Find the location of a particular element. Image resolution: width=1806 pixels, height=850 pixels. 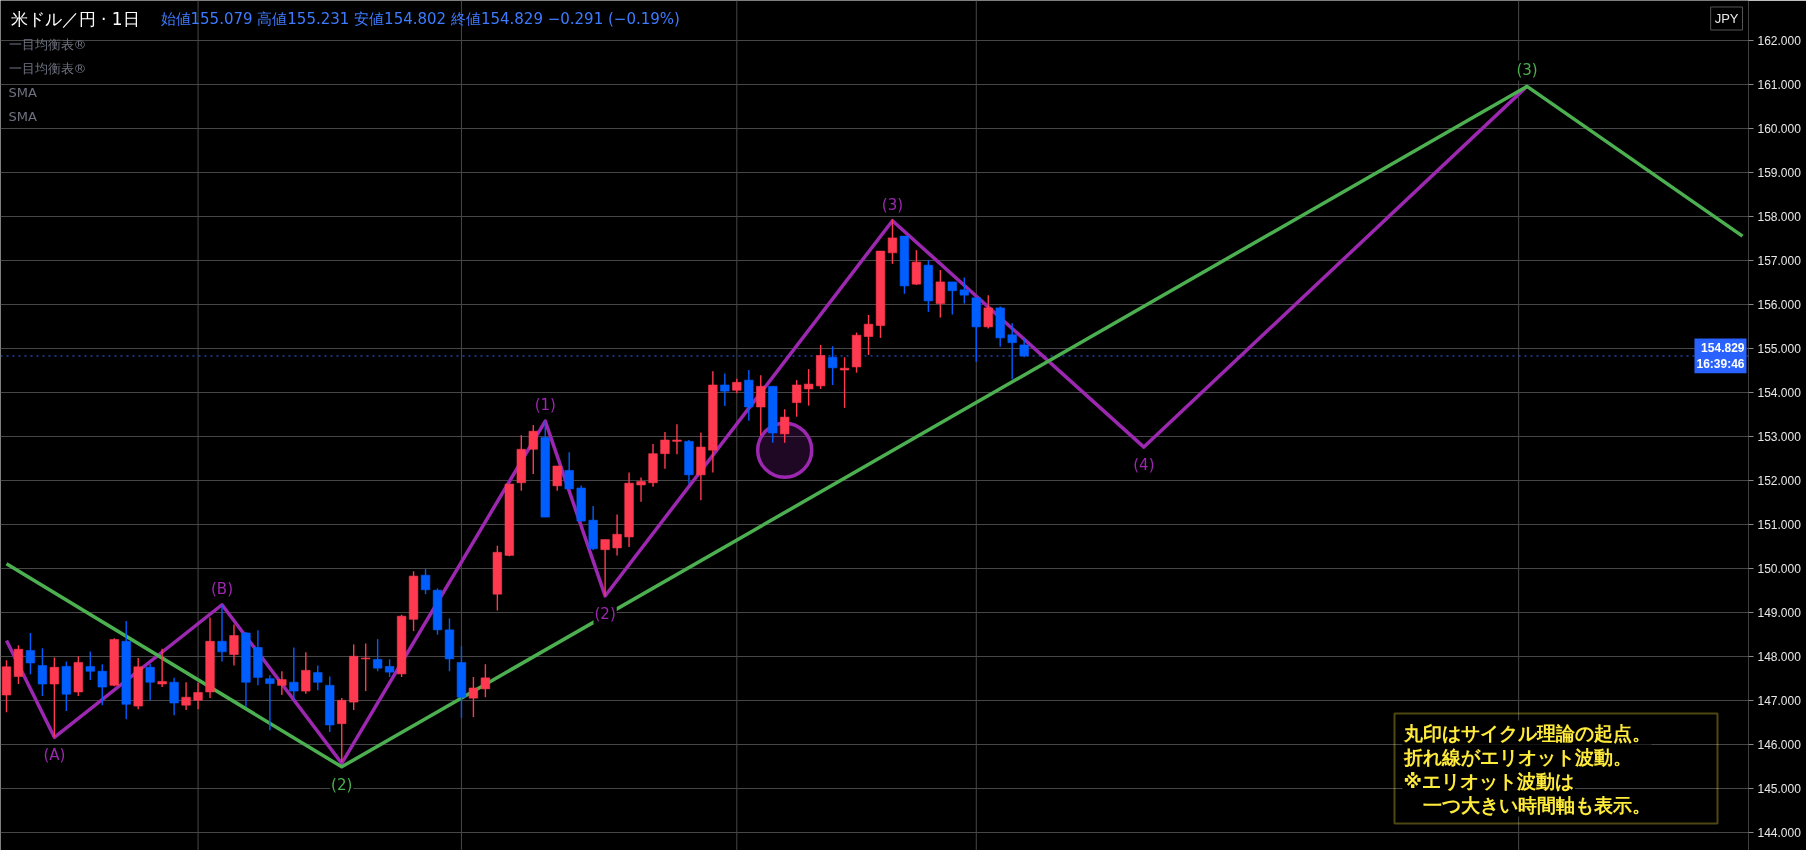

y-tick-label: 158.000 is located at coordinates (1779, 216).